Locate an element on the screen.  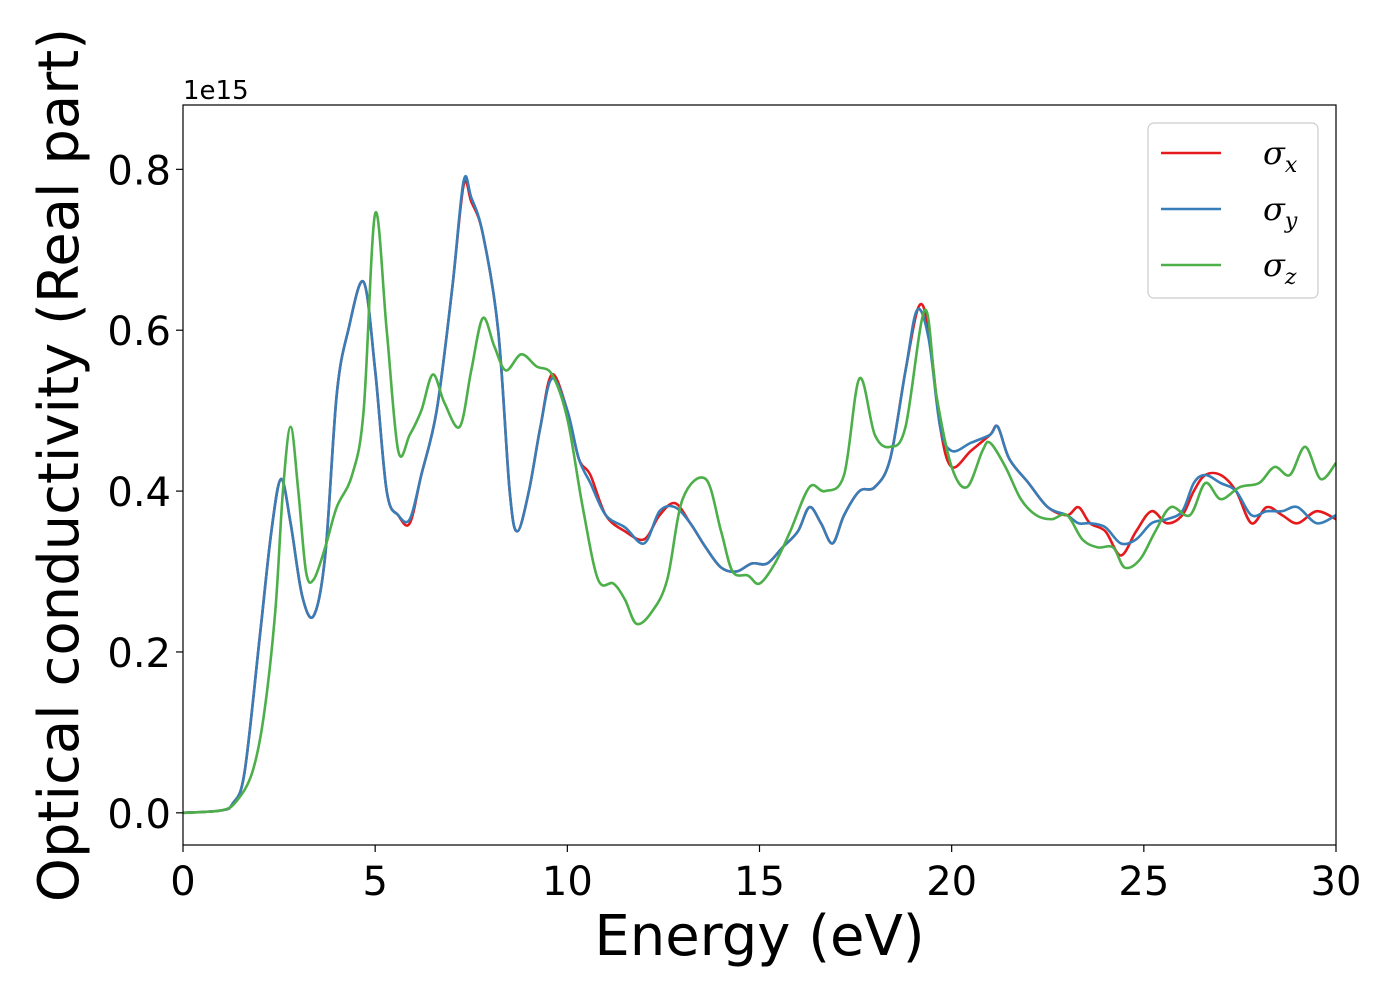
x-axis-ticks: 0 5 10 15 20 25 30 is located at coordinates (765, 875).